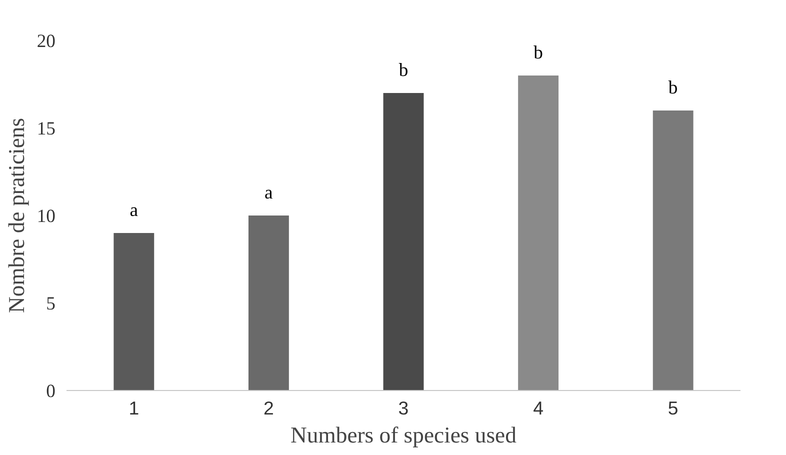  Describe the element at coordinates (46, 41) in the screenshot. I see `y-tick-label: 20` at that location.